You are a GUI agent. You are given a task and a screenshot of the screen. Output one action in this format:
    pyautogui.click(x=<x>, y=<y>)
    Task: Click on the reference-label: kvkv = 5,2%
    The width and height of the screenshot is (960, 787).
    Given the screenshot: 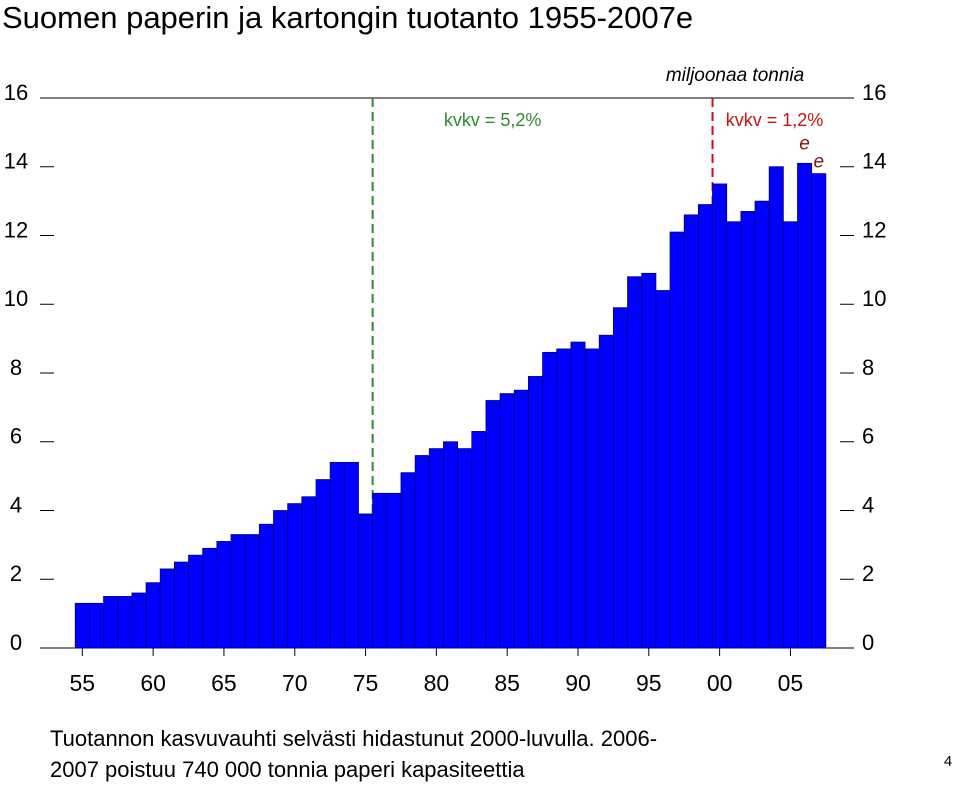 What is the action you would take?
    pyautogui.click(x=493, y=120)
    